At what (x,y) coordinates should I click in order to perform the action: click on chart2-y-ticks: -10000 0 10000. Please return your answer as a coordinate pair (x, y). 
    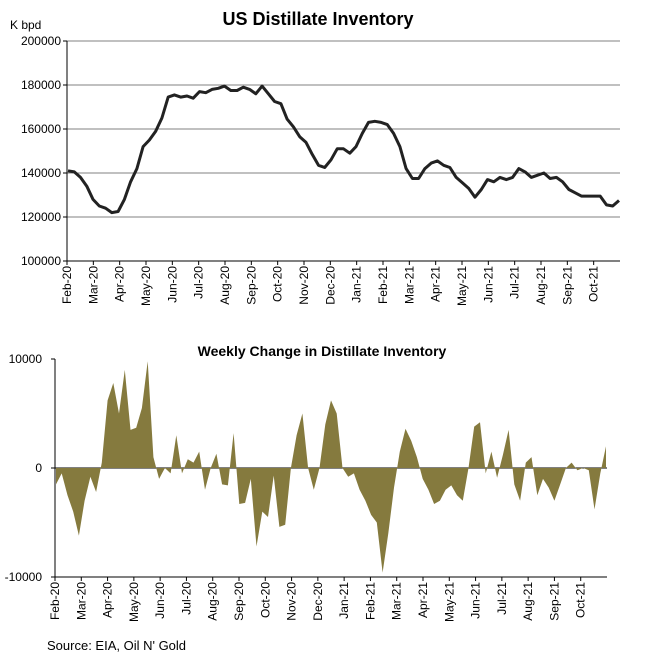
    Looking at the image, I should click on (24, 468).